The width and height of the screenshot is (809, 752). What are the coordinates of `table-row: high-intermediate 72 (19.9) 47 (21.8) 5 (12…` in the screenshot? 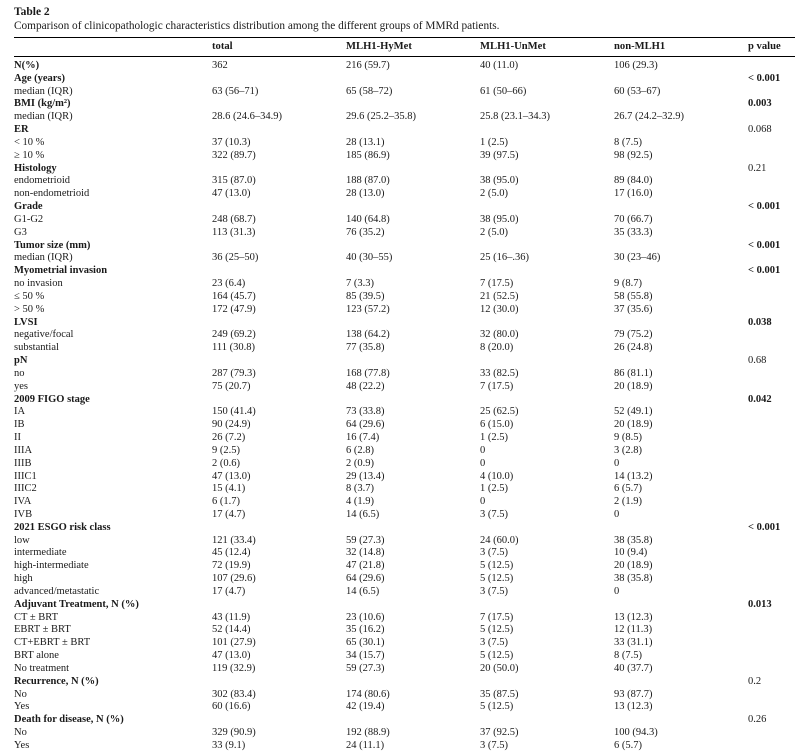 It's located at (404, 566).